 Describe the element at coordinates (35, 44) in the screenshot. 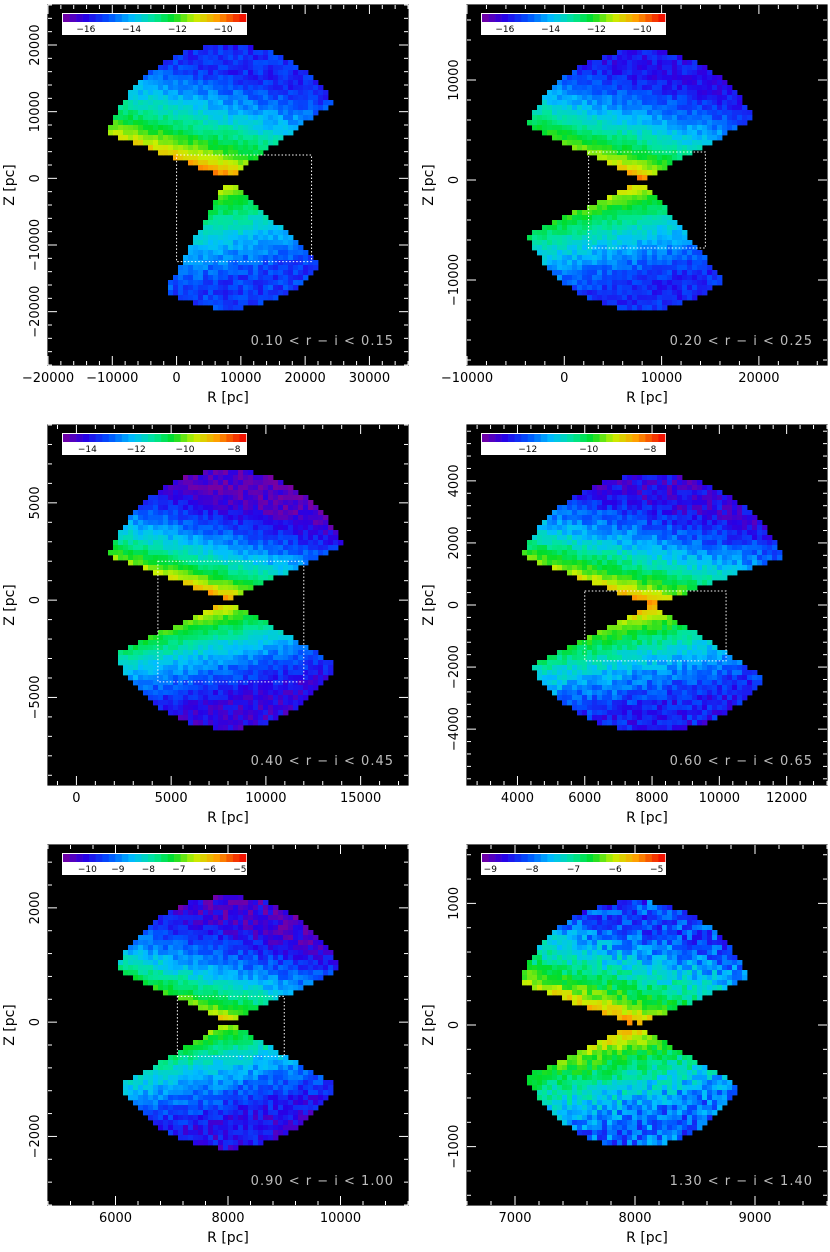

I see `y-tick-label: 20000` at that location.